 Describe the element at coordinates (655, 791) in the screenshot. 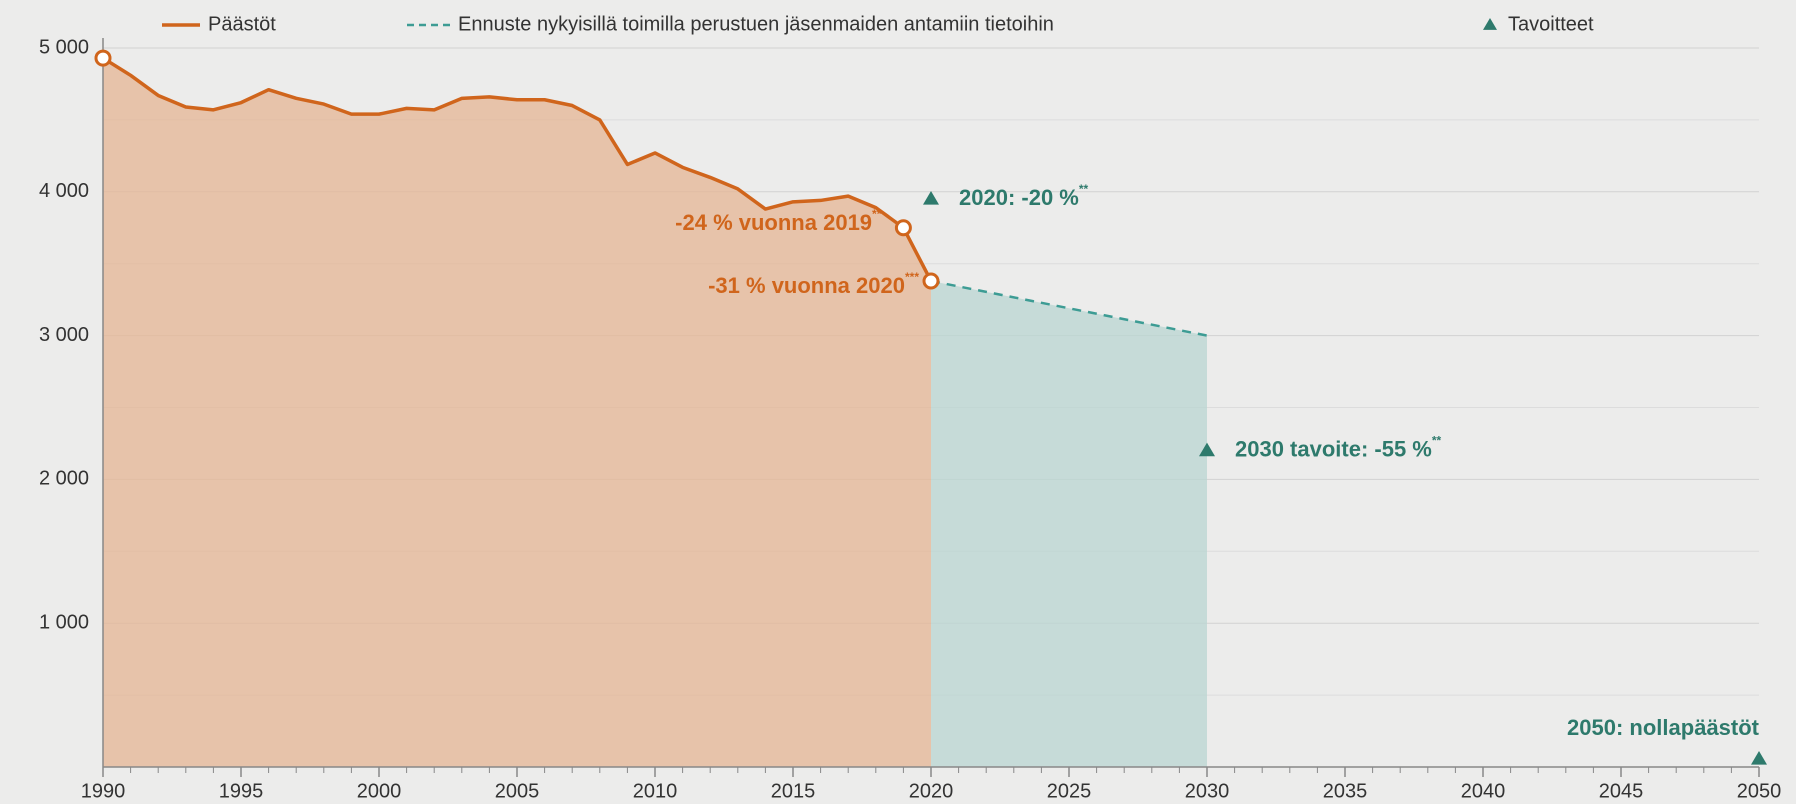

I see `x-tick-label: 2010` at that location.